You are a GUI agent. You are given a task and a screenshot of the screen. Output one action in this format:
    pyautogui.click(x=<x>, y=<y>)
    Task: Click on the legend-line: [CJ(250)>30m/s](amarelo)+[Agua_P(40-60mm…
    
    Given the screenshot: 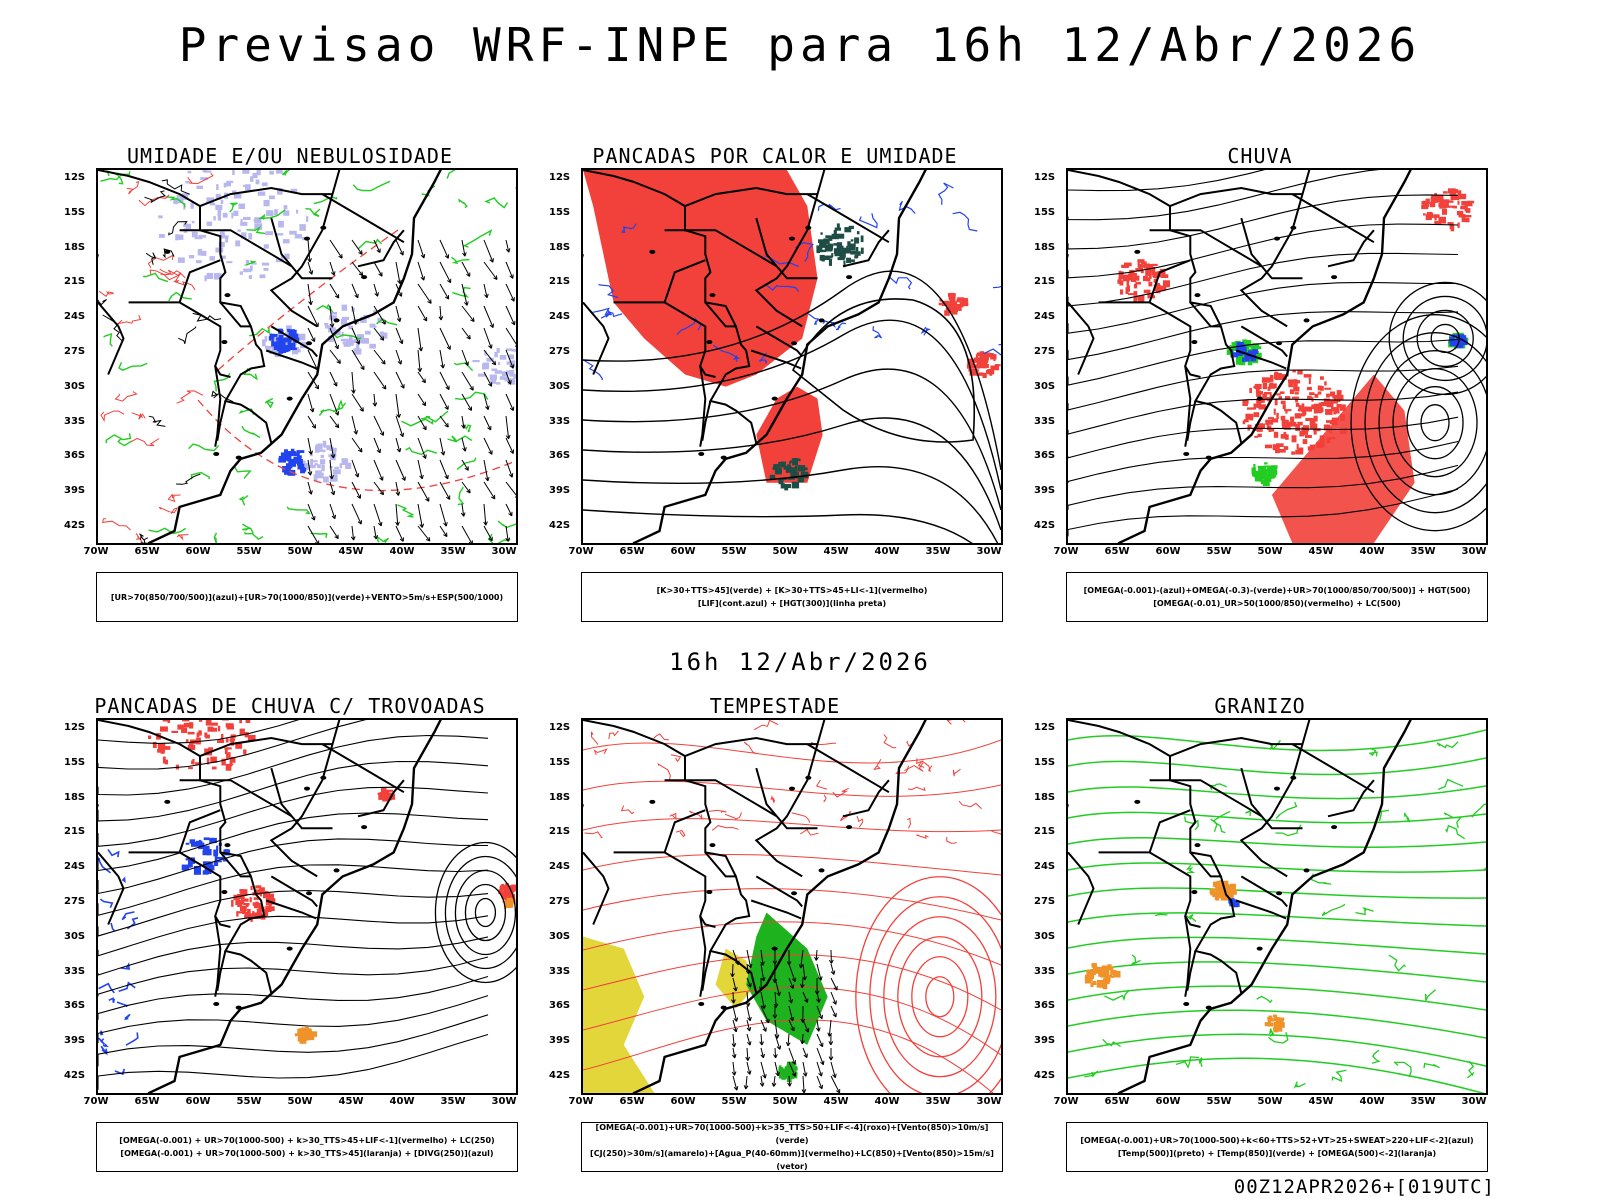 What is the action you would take?
    pyautogui.click(x=792, y=1160)
    